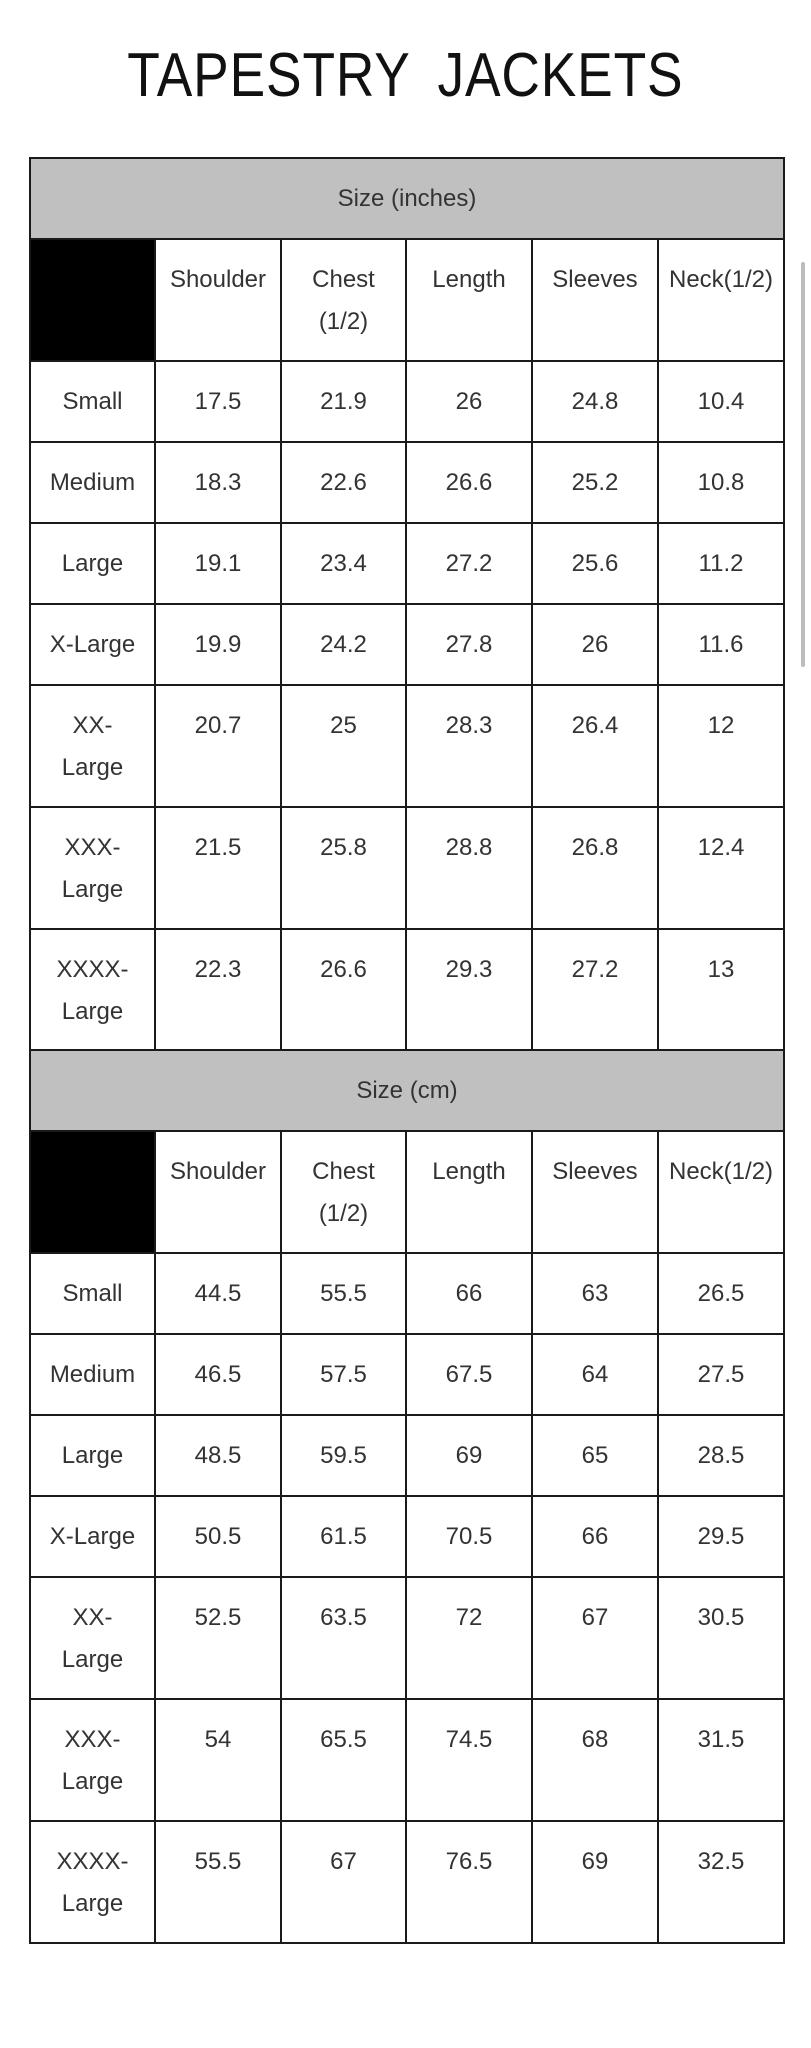 This screenshot has height=2048, width=811. I want to click on measurement-cell: 27.8, so click(469, 644).